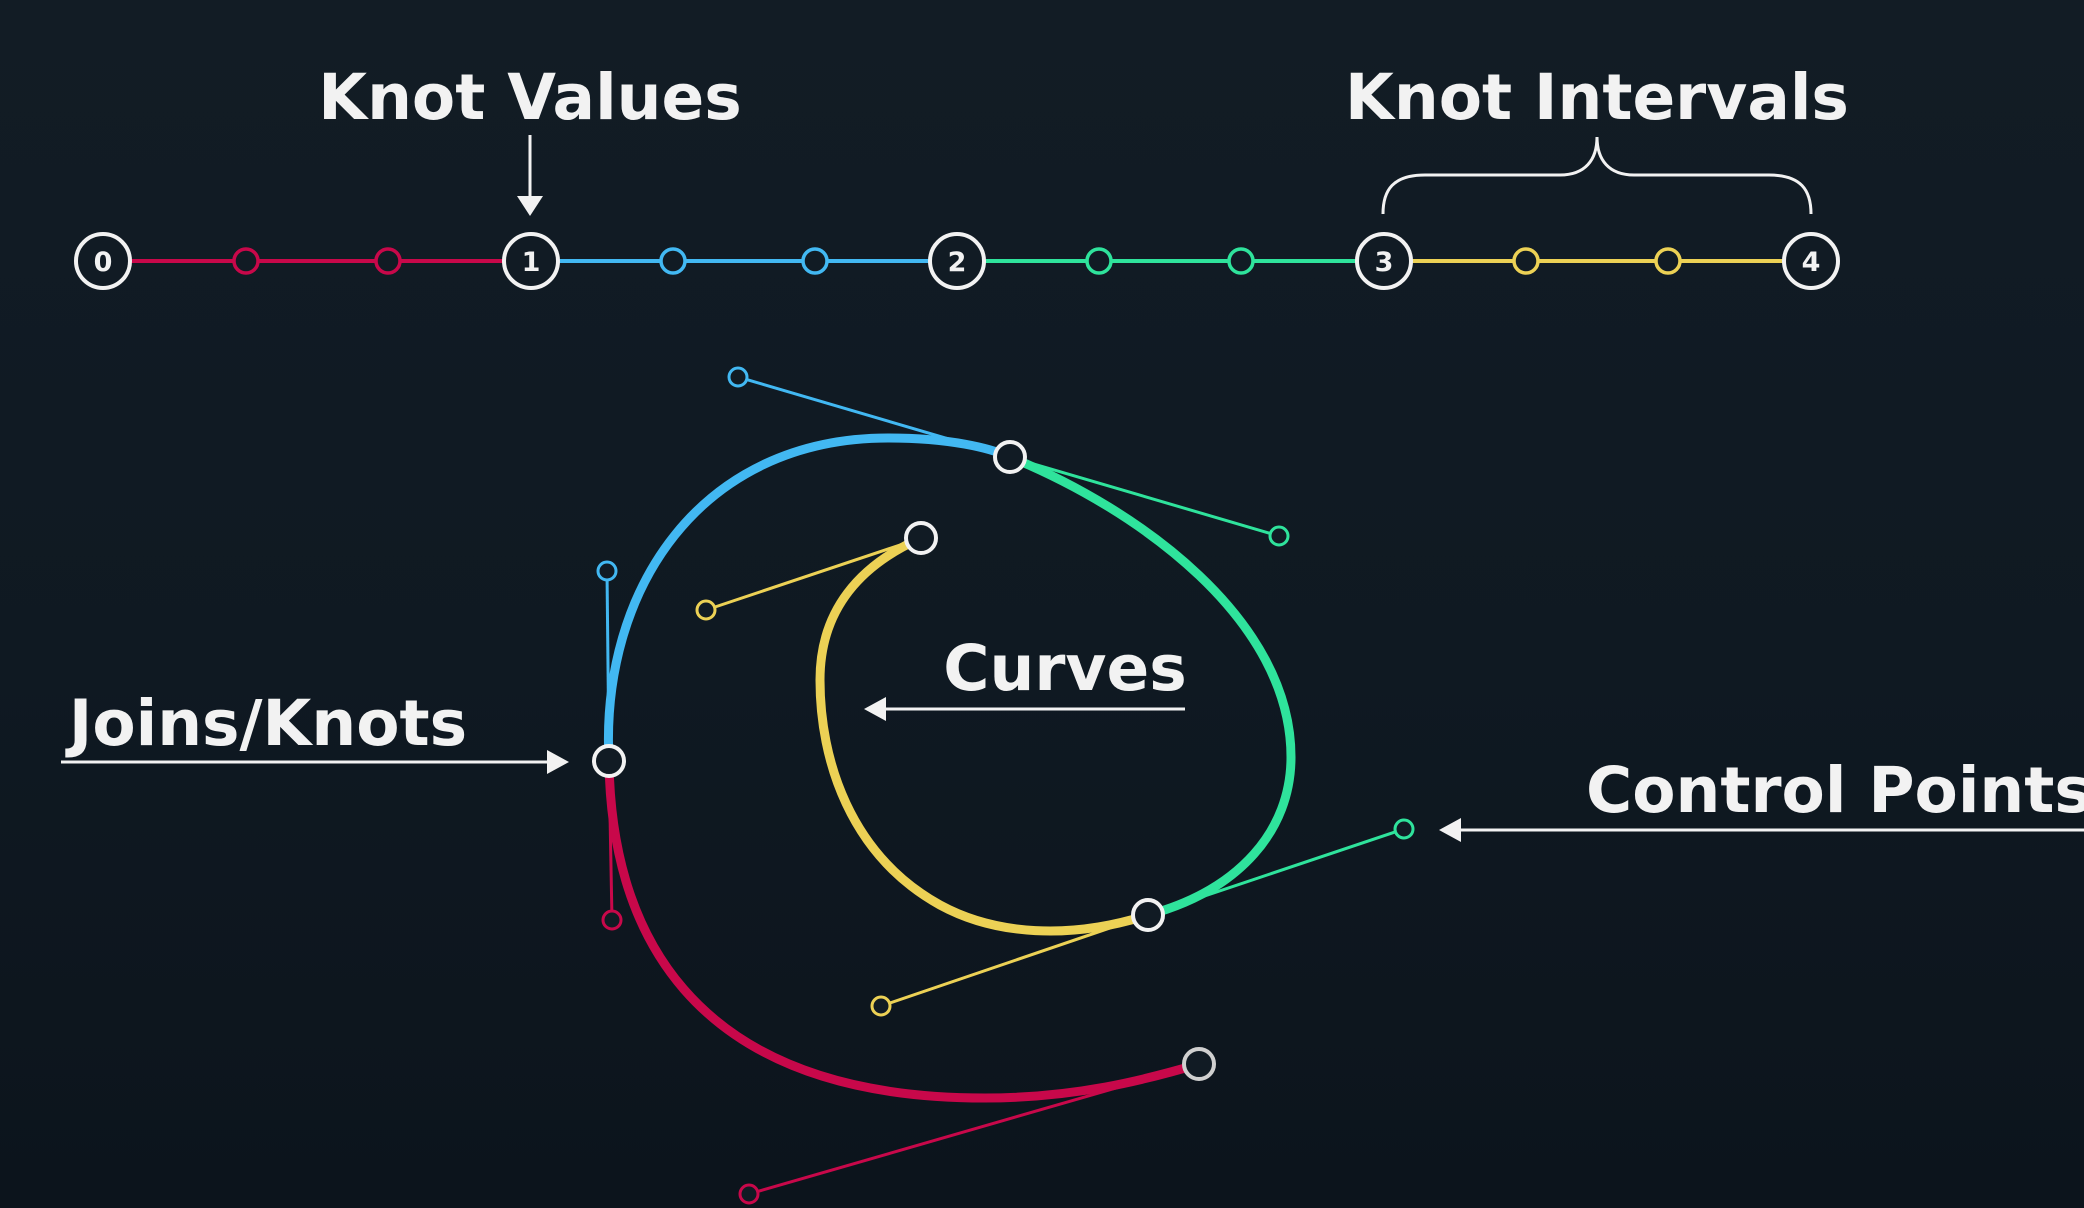  I want to click on control-points-label: Control Points, so click(1835, 790).